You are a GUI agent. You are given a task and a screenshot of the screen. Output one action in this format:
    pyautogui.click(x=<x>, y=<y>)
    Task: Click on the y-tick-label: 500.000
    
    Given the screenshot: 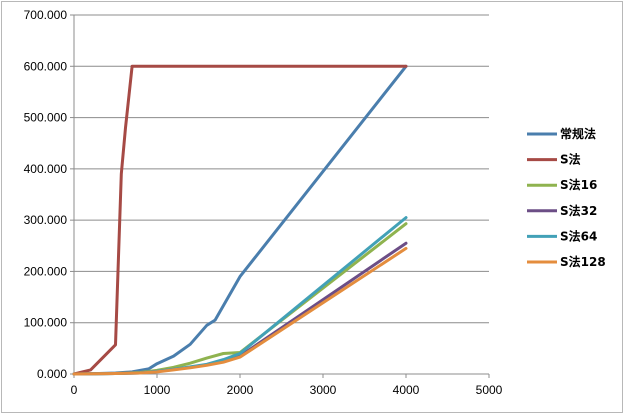 What is the action you would take?
    pyautogui.click(x=46, y=118)
    